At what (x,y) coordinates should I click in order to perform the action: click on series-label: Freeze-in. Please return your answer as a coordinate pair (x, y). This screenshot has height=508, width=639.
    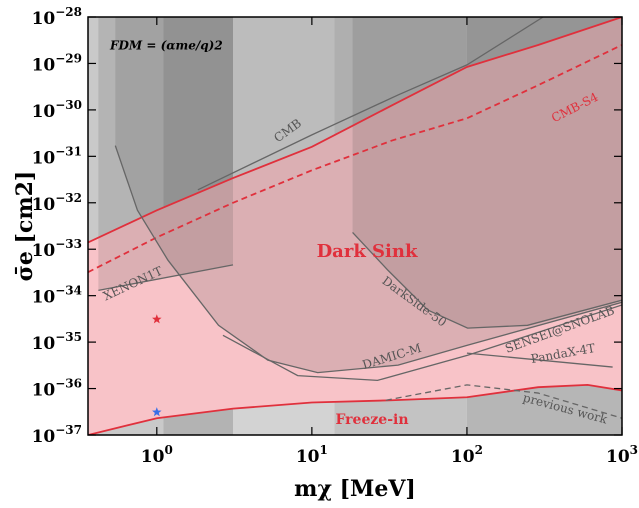
    Looking at the image, I should click on (371, 420).